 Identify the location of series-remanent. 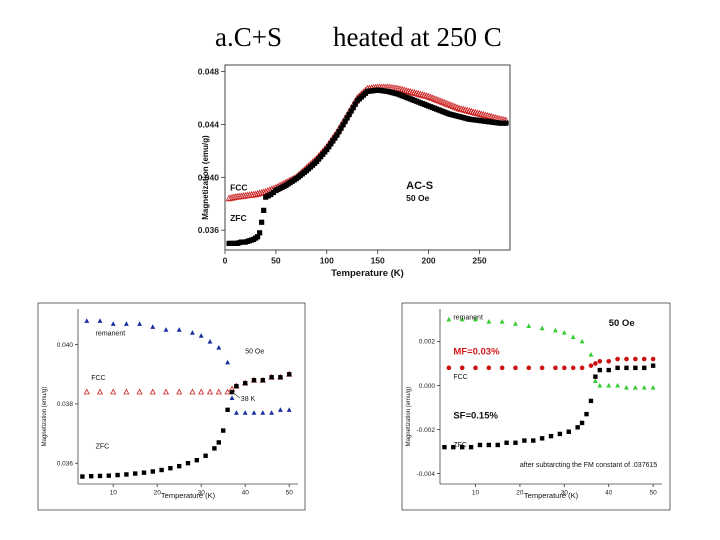
(188, 366).